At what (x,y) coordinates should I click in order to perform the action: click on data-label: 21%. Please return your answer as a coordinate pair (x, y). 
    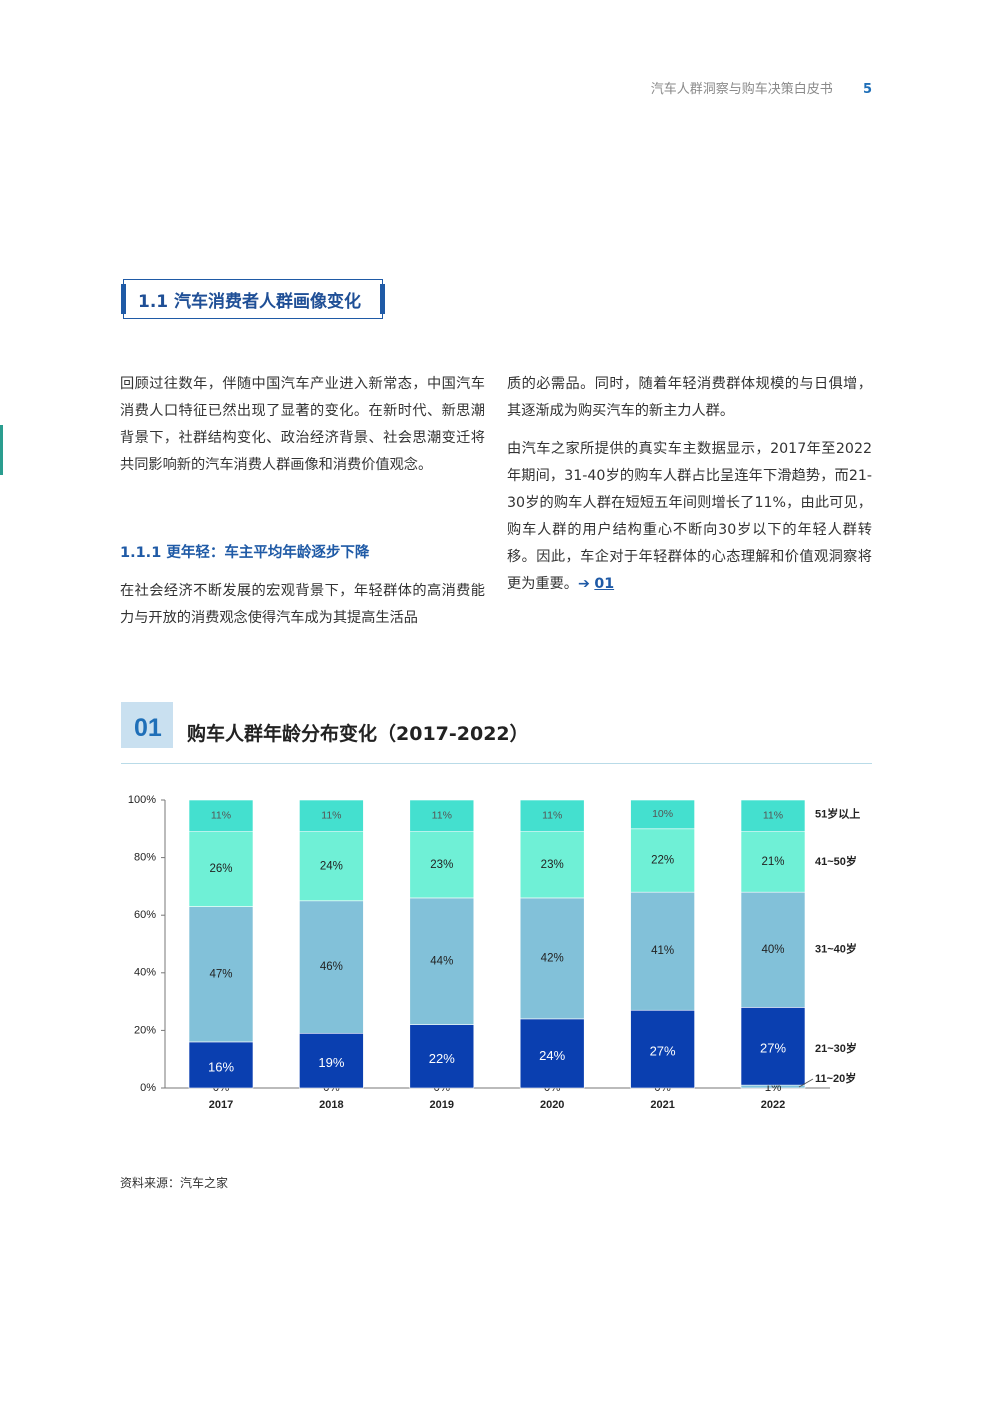
    Looking at the image, I should click on (772, 862).